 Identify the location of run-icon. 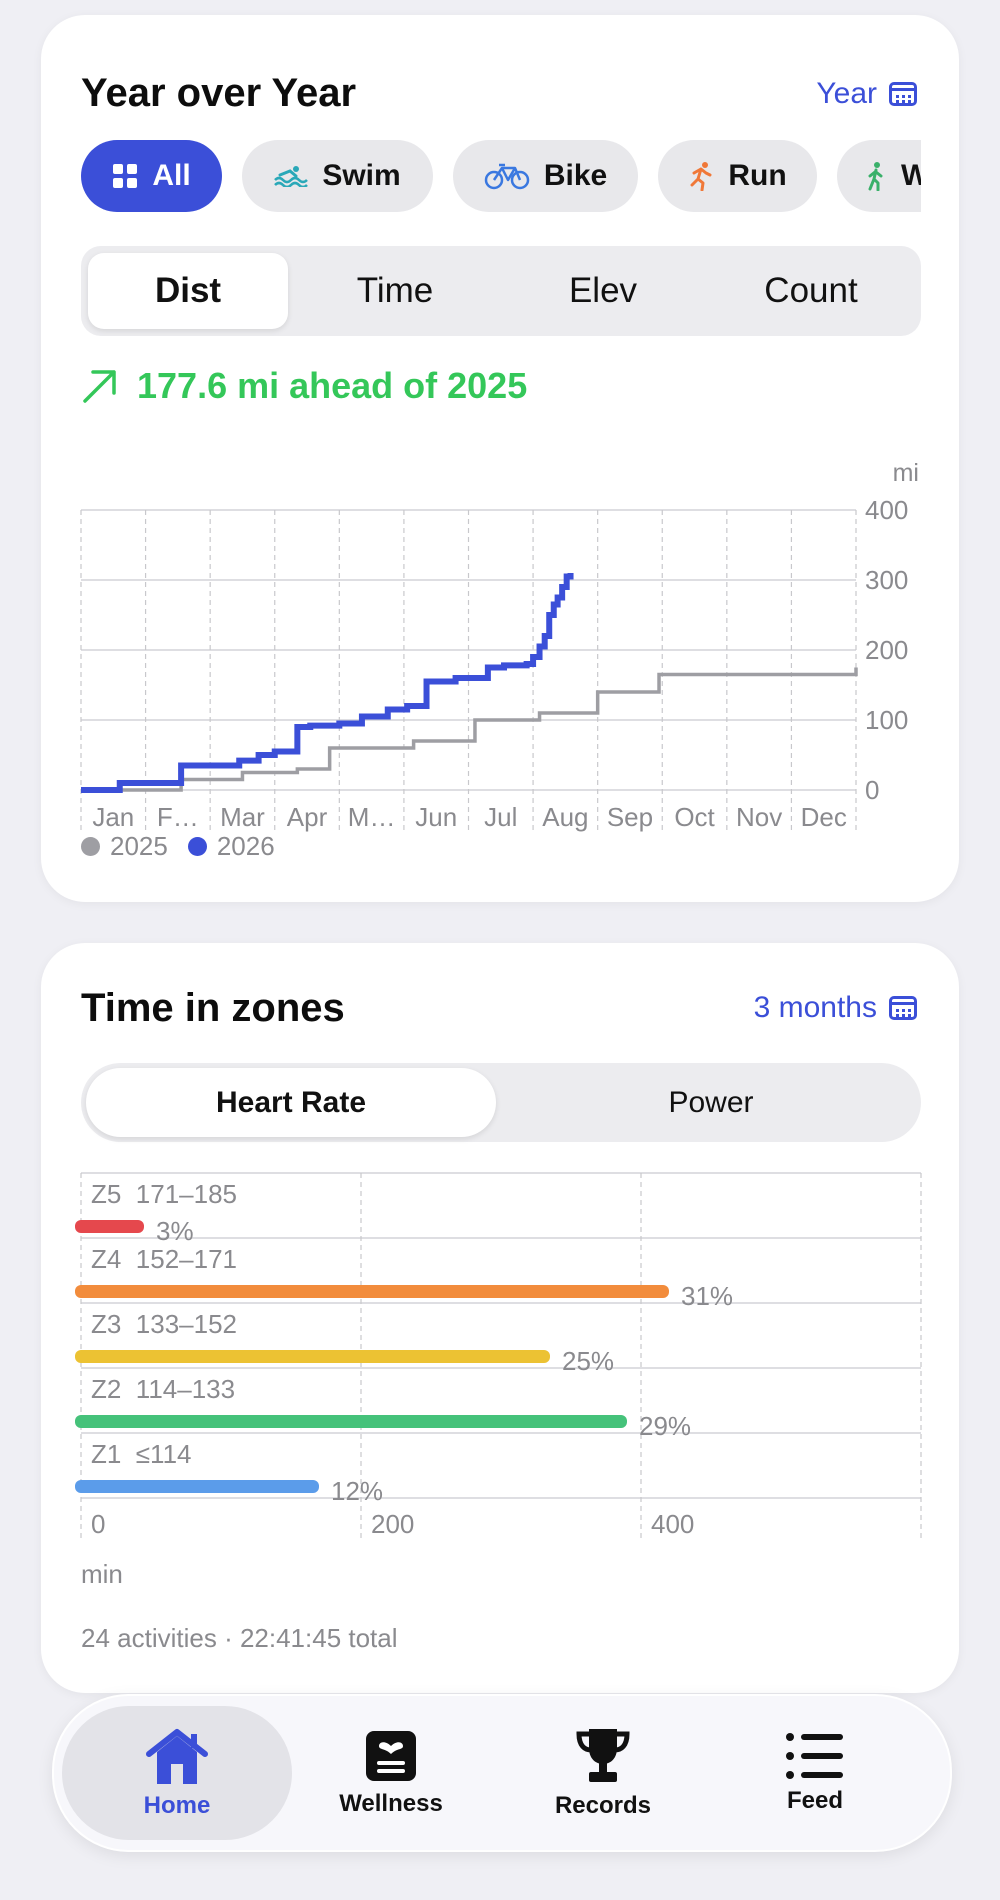
(701, 176).